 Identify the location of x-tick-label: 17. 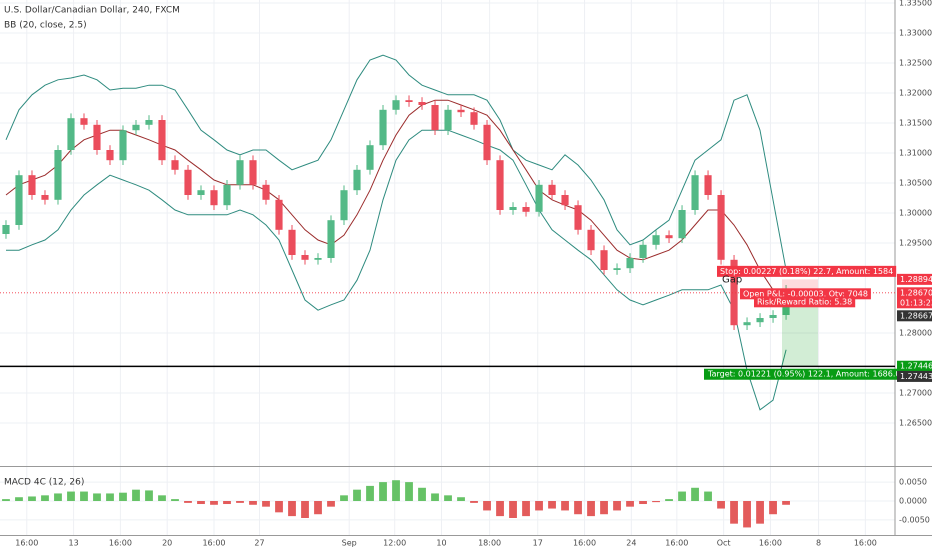
(538, 543).